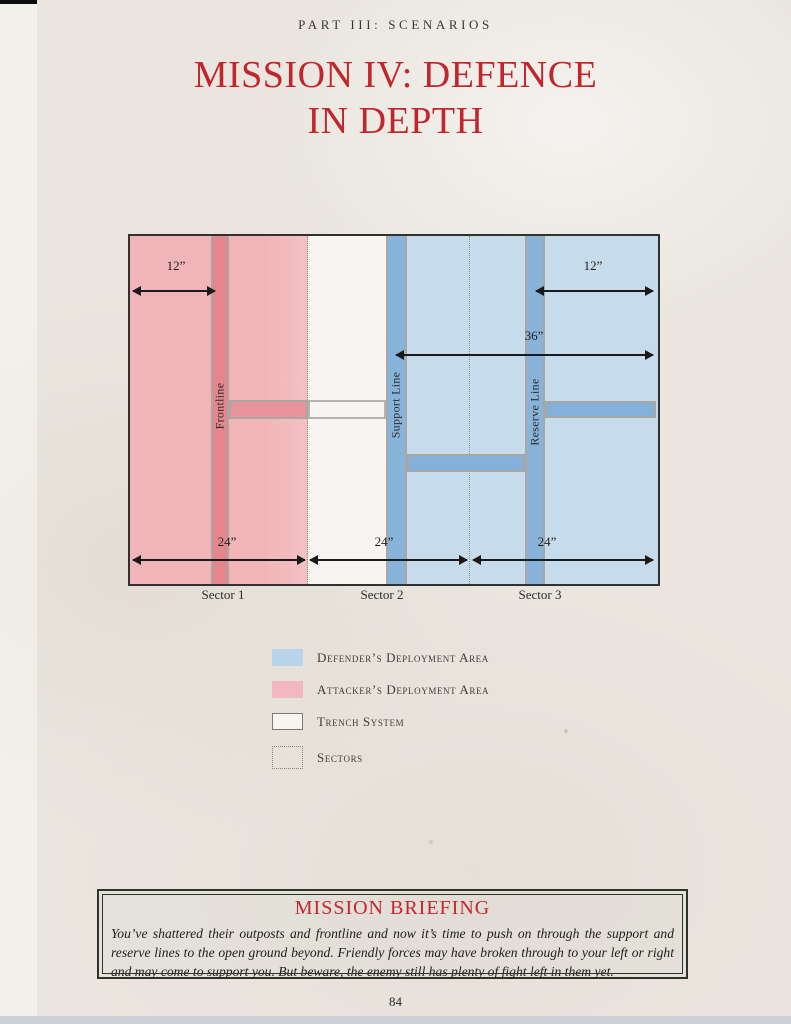 The image size is (791, 1024). What do you see at coordinates (395, 121) in the screenshot?
I see `title-line-2: IN DEPTH` at bounding box center [395, 121].